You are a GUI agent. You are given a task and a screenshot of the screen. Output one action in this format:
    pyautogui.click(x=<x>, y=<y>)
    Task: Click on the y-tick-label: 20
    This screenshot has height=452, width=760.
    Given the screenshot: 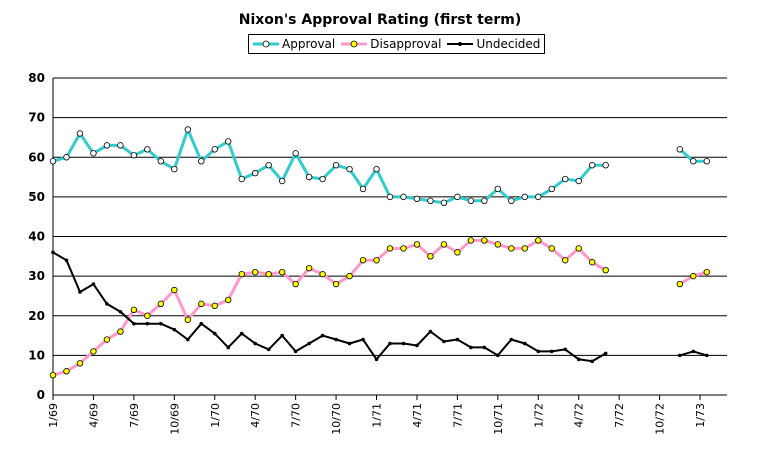 What is the action you would take?
    pyautogui.click(x=36, y=316)
    